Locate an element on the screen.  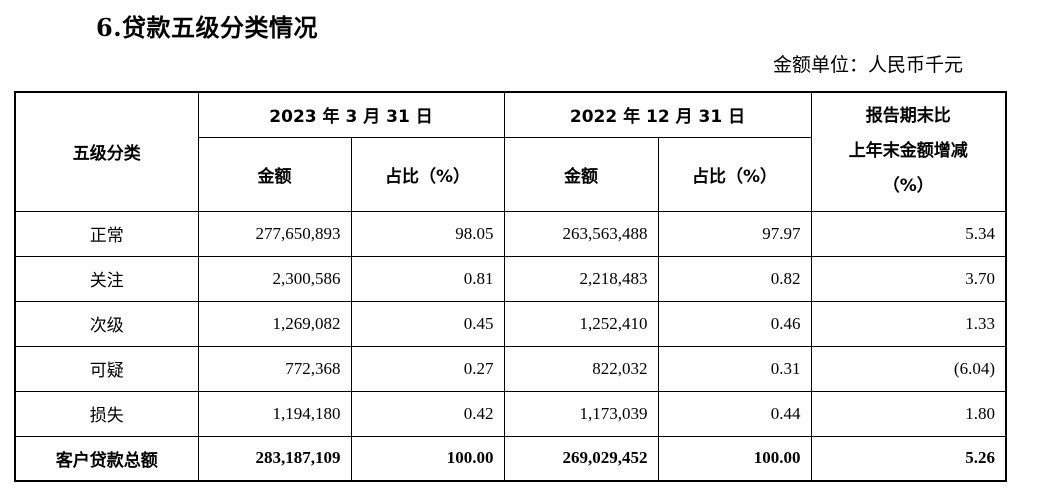
table-row: 次级 1,269,082 0.45 1,252,410 0.46 1.33 is located at coordinates (510, 323).